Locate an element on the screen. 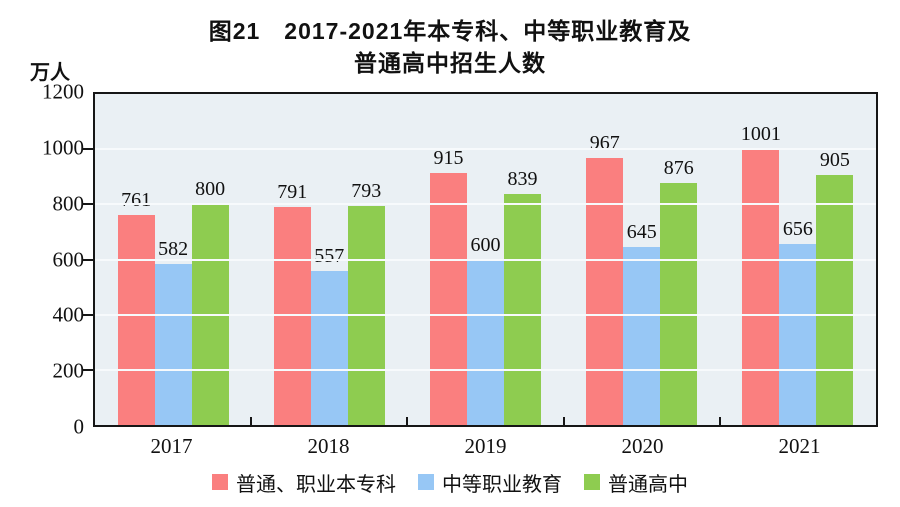 Image resolution: width=900 pixels, height=507 pixels. bar-value-label: 791 is located at coordinates (292, 191).